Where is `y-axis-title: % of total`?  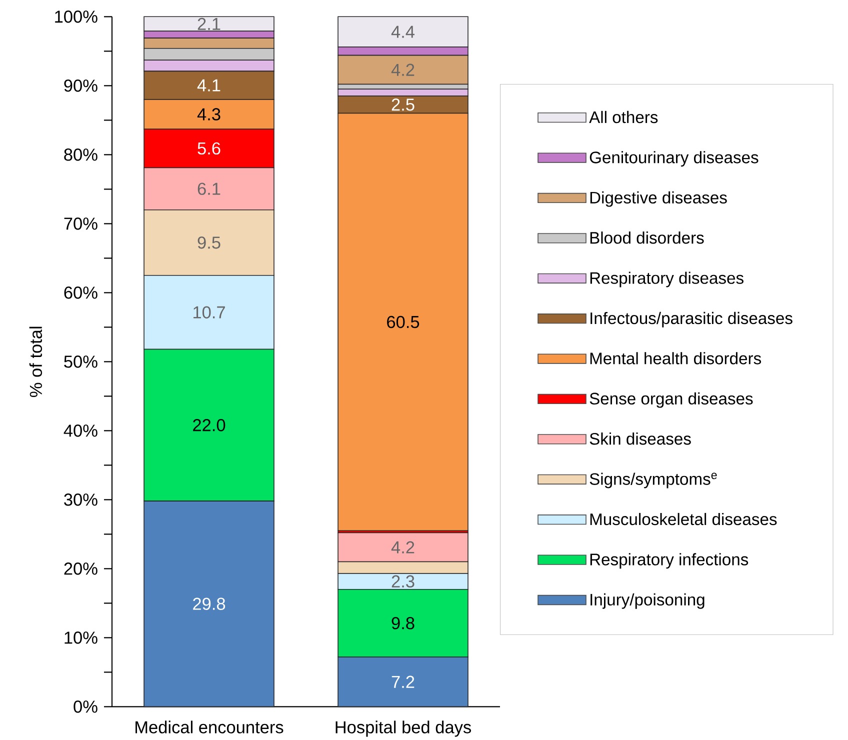
y-axis-title: % of total is located at coordinates (35, 362).